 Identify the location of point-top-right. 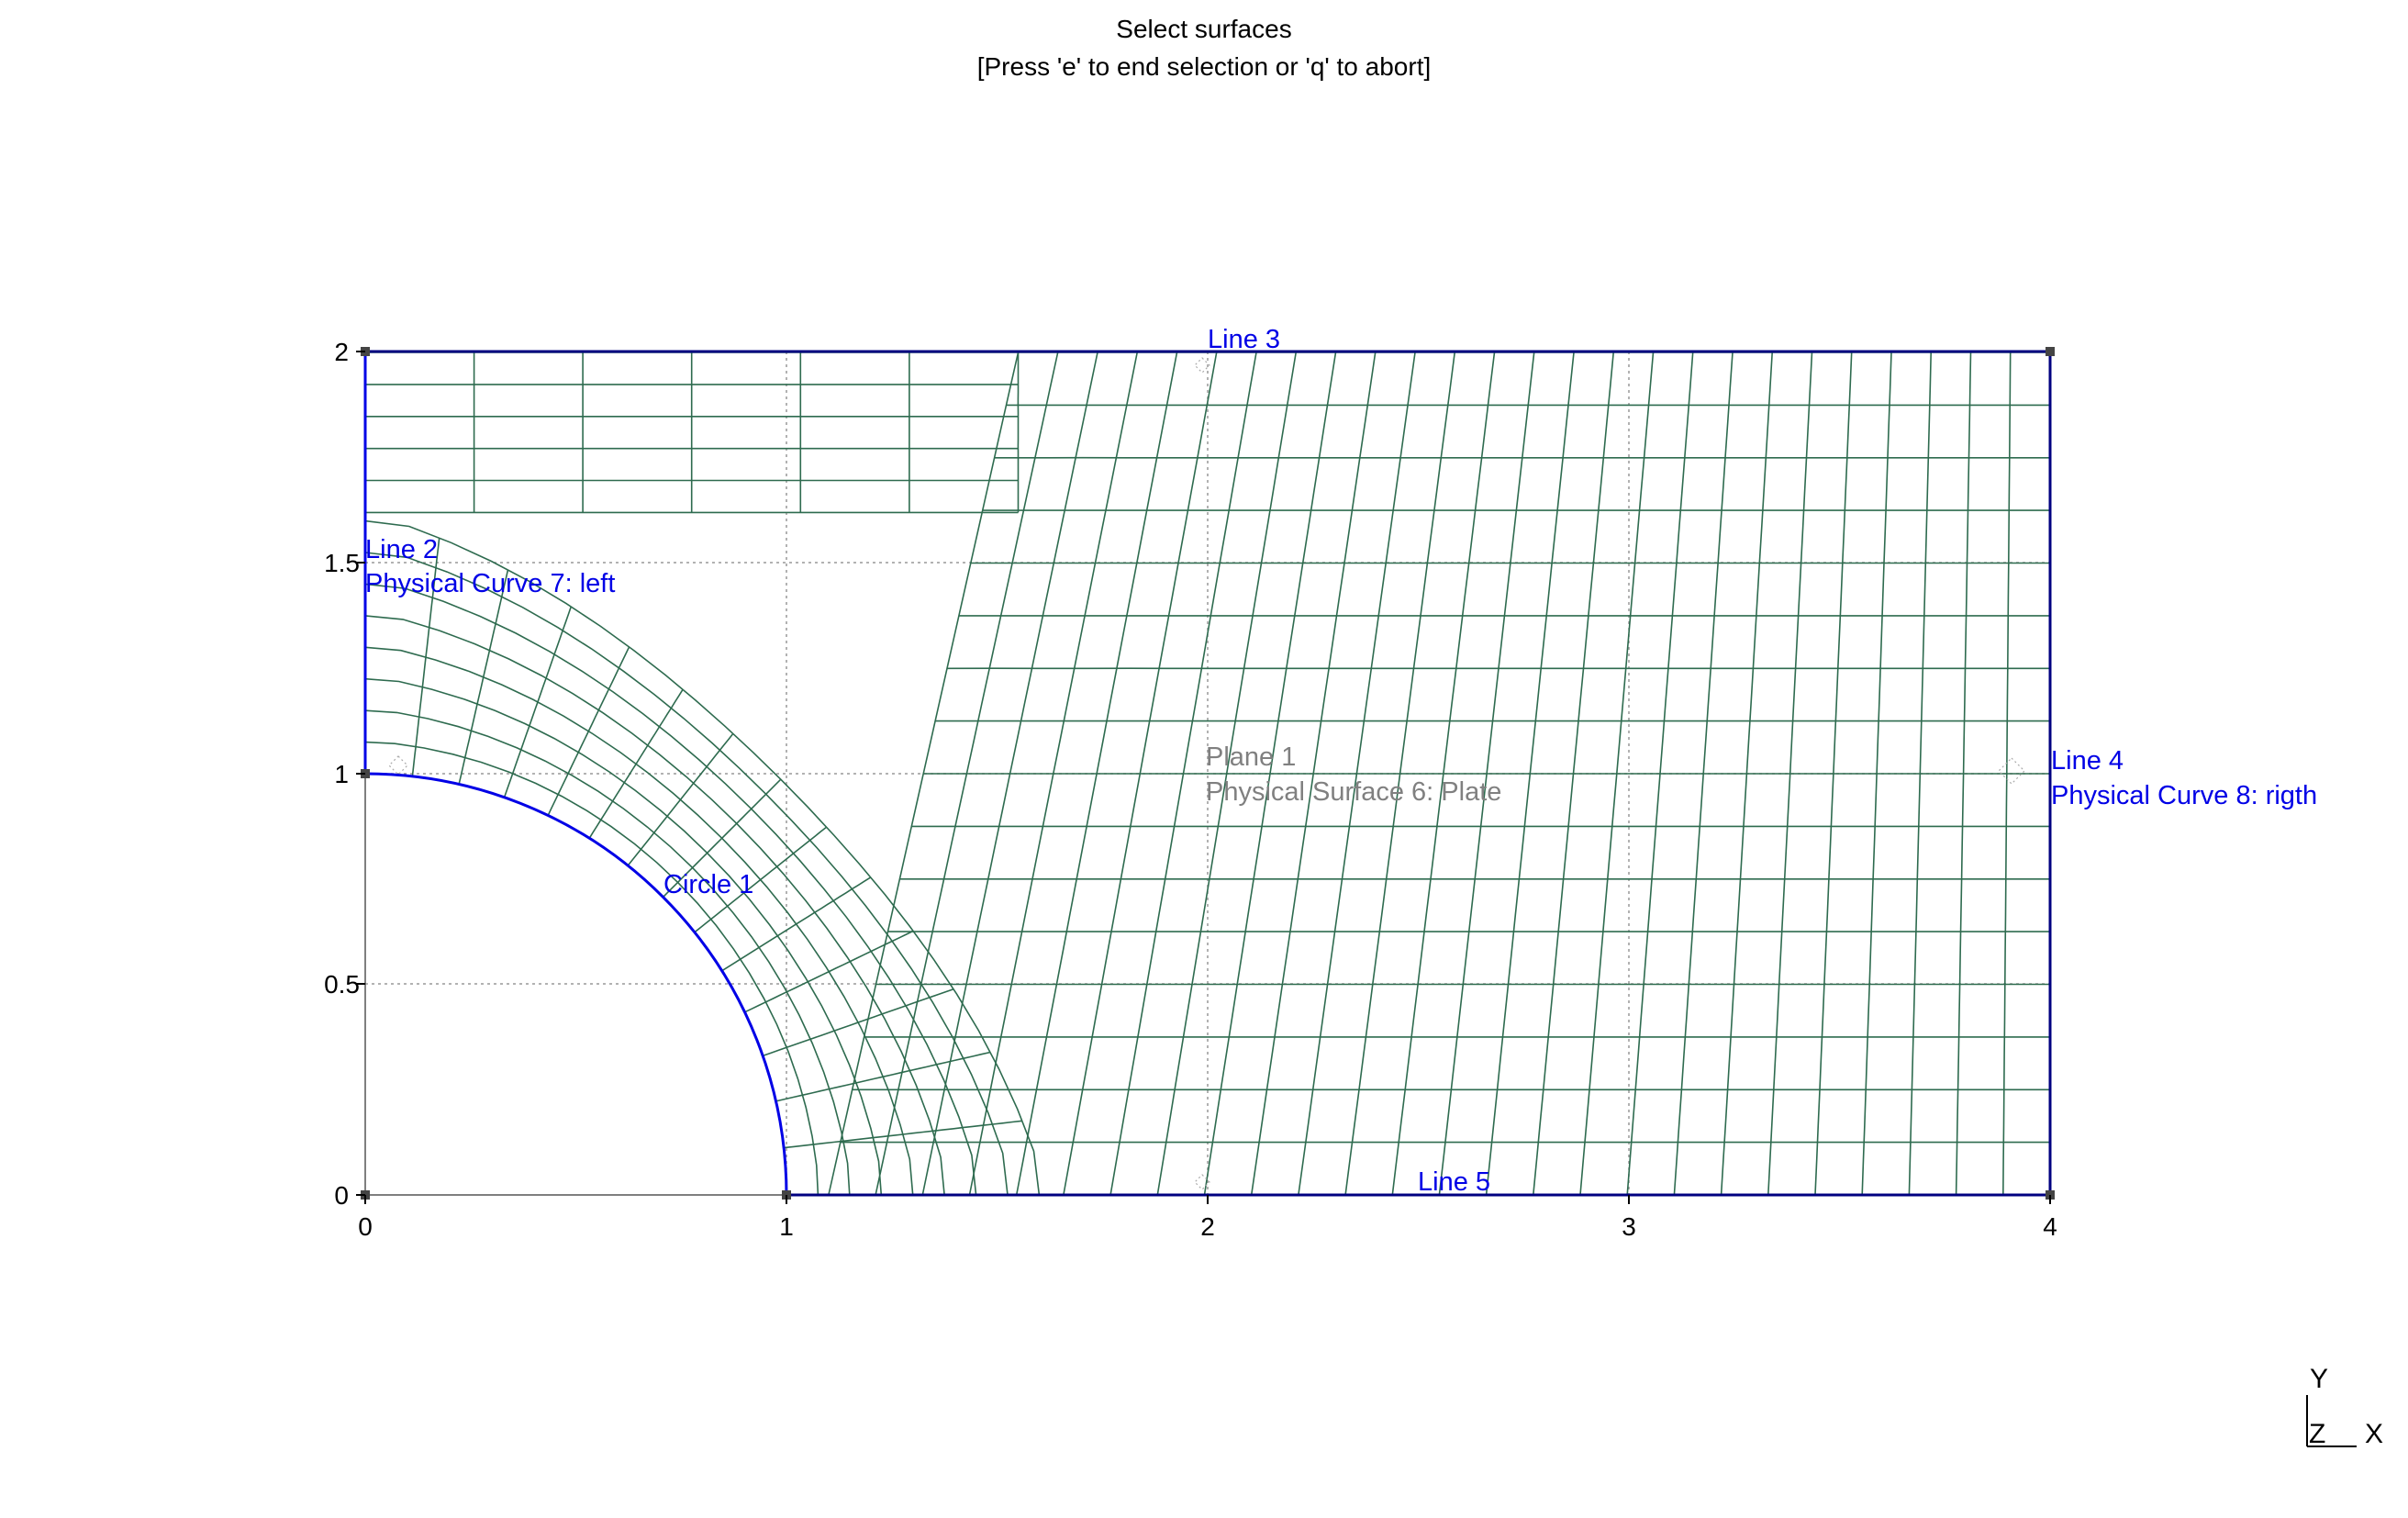
(2050, 351).